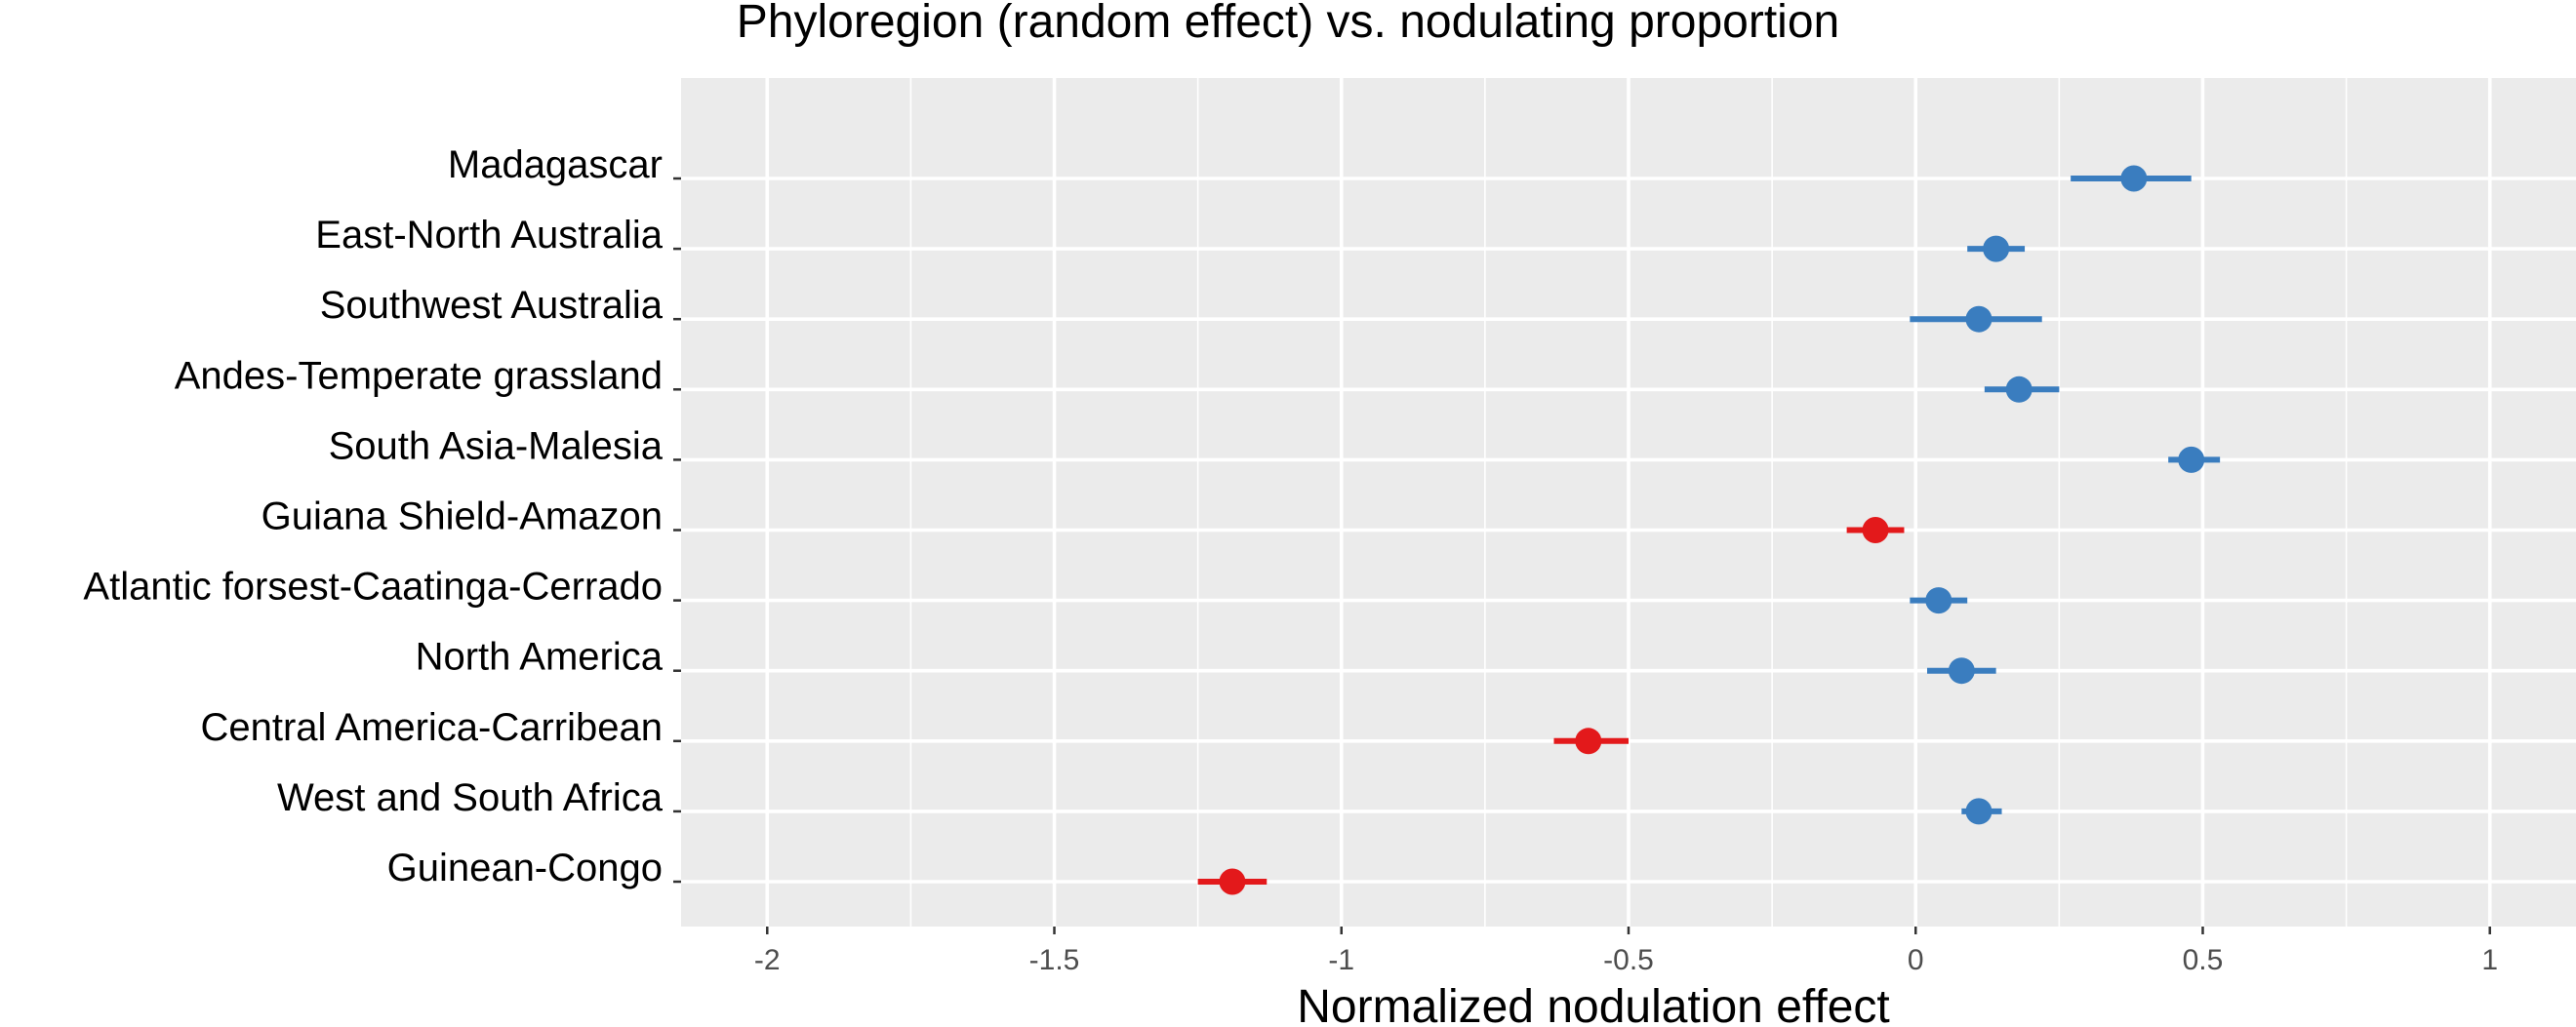 The height and width of the screenshot is (1027, 2576). I want to click on category-label: West and South Africa, so click(470, 797).